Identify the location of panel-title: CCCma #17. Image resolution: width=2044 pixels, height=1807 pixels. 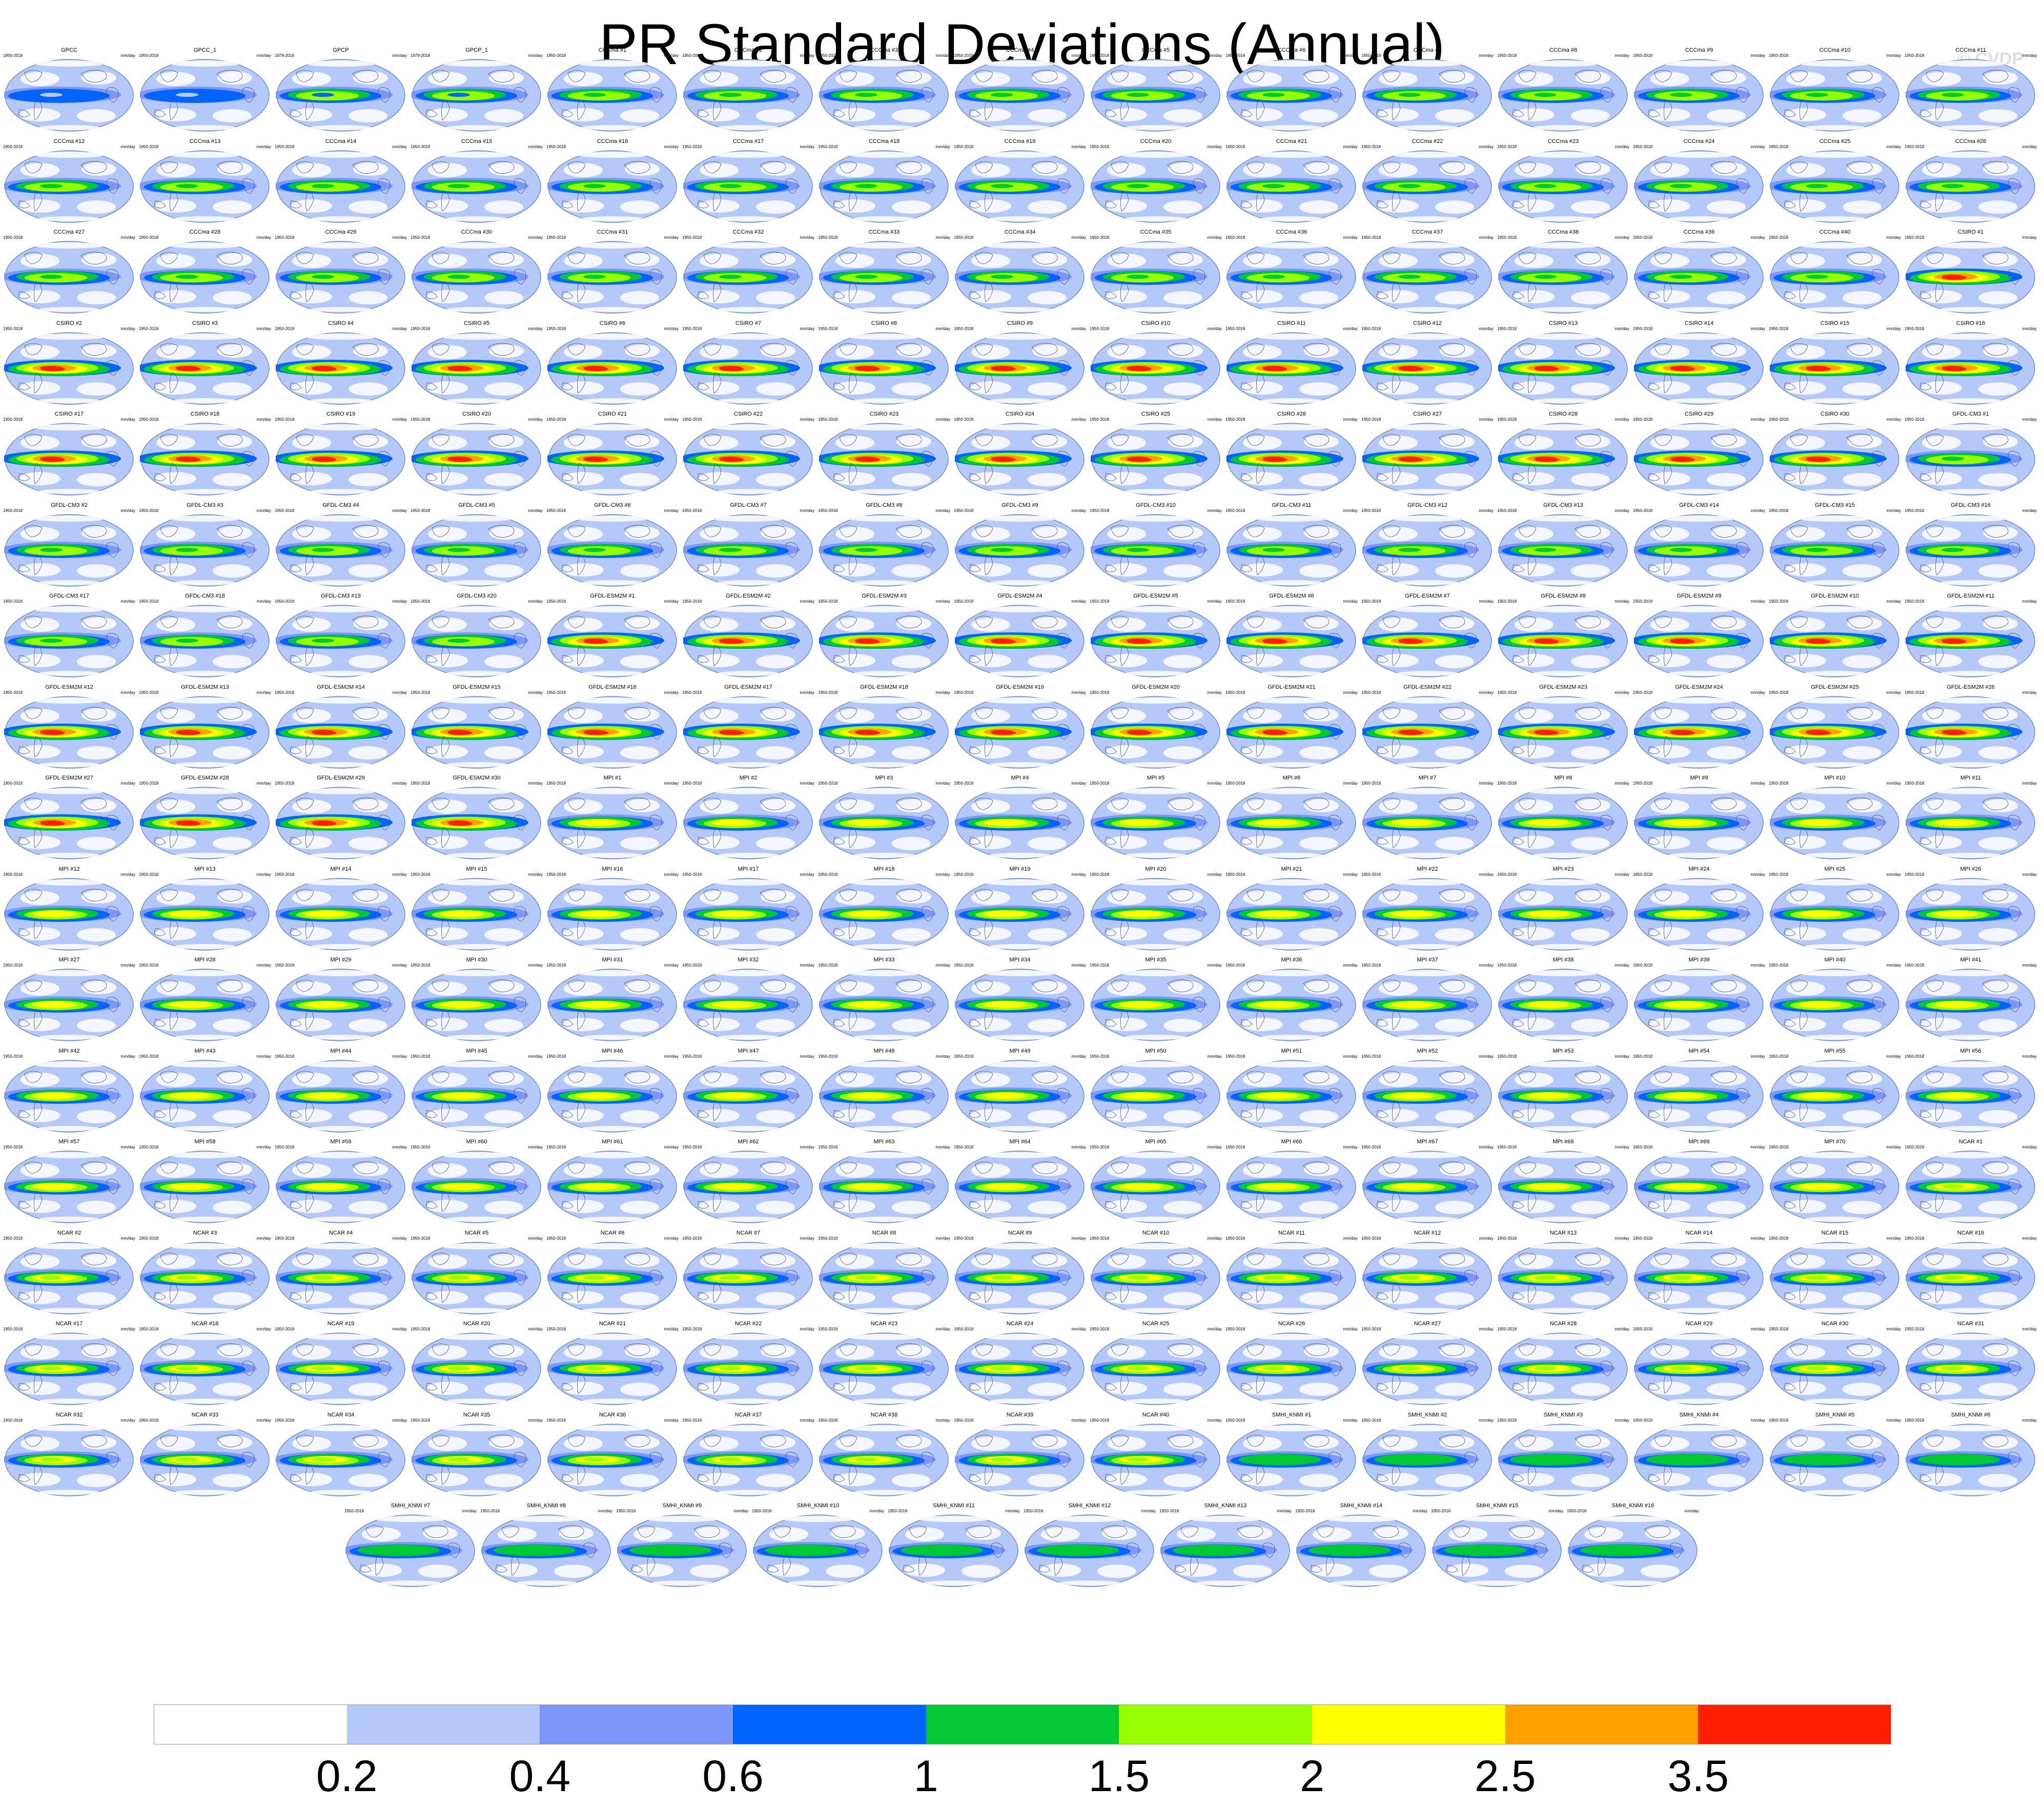
(748, 141).